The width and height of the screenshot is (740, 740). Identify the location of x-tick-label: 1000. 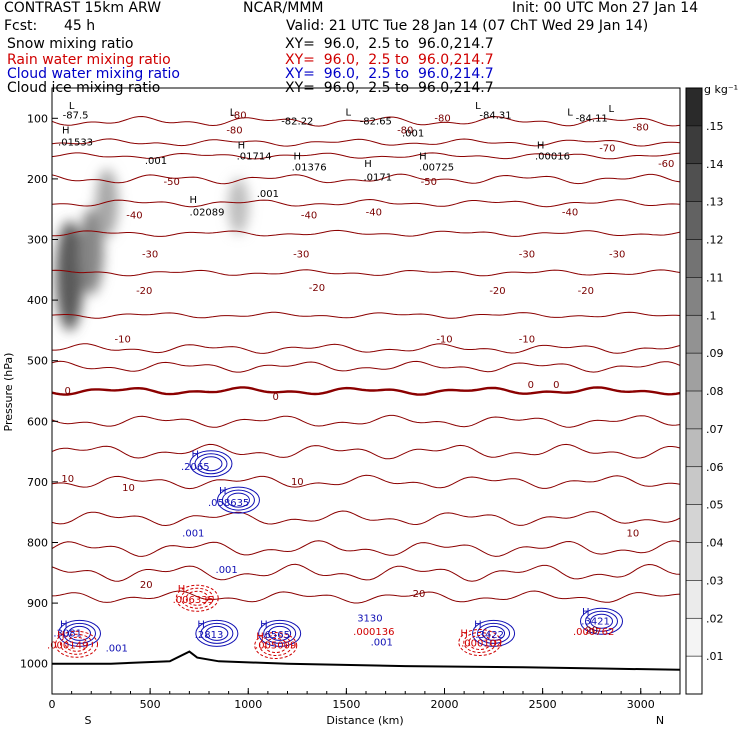
(248, 704).